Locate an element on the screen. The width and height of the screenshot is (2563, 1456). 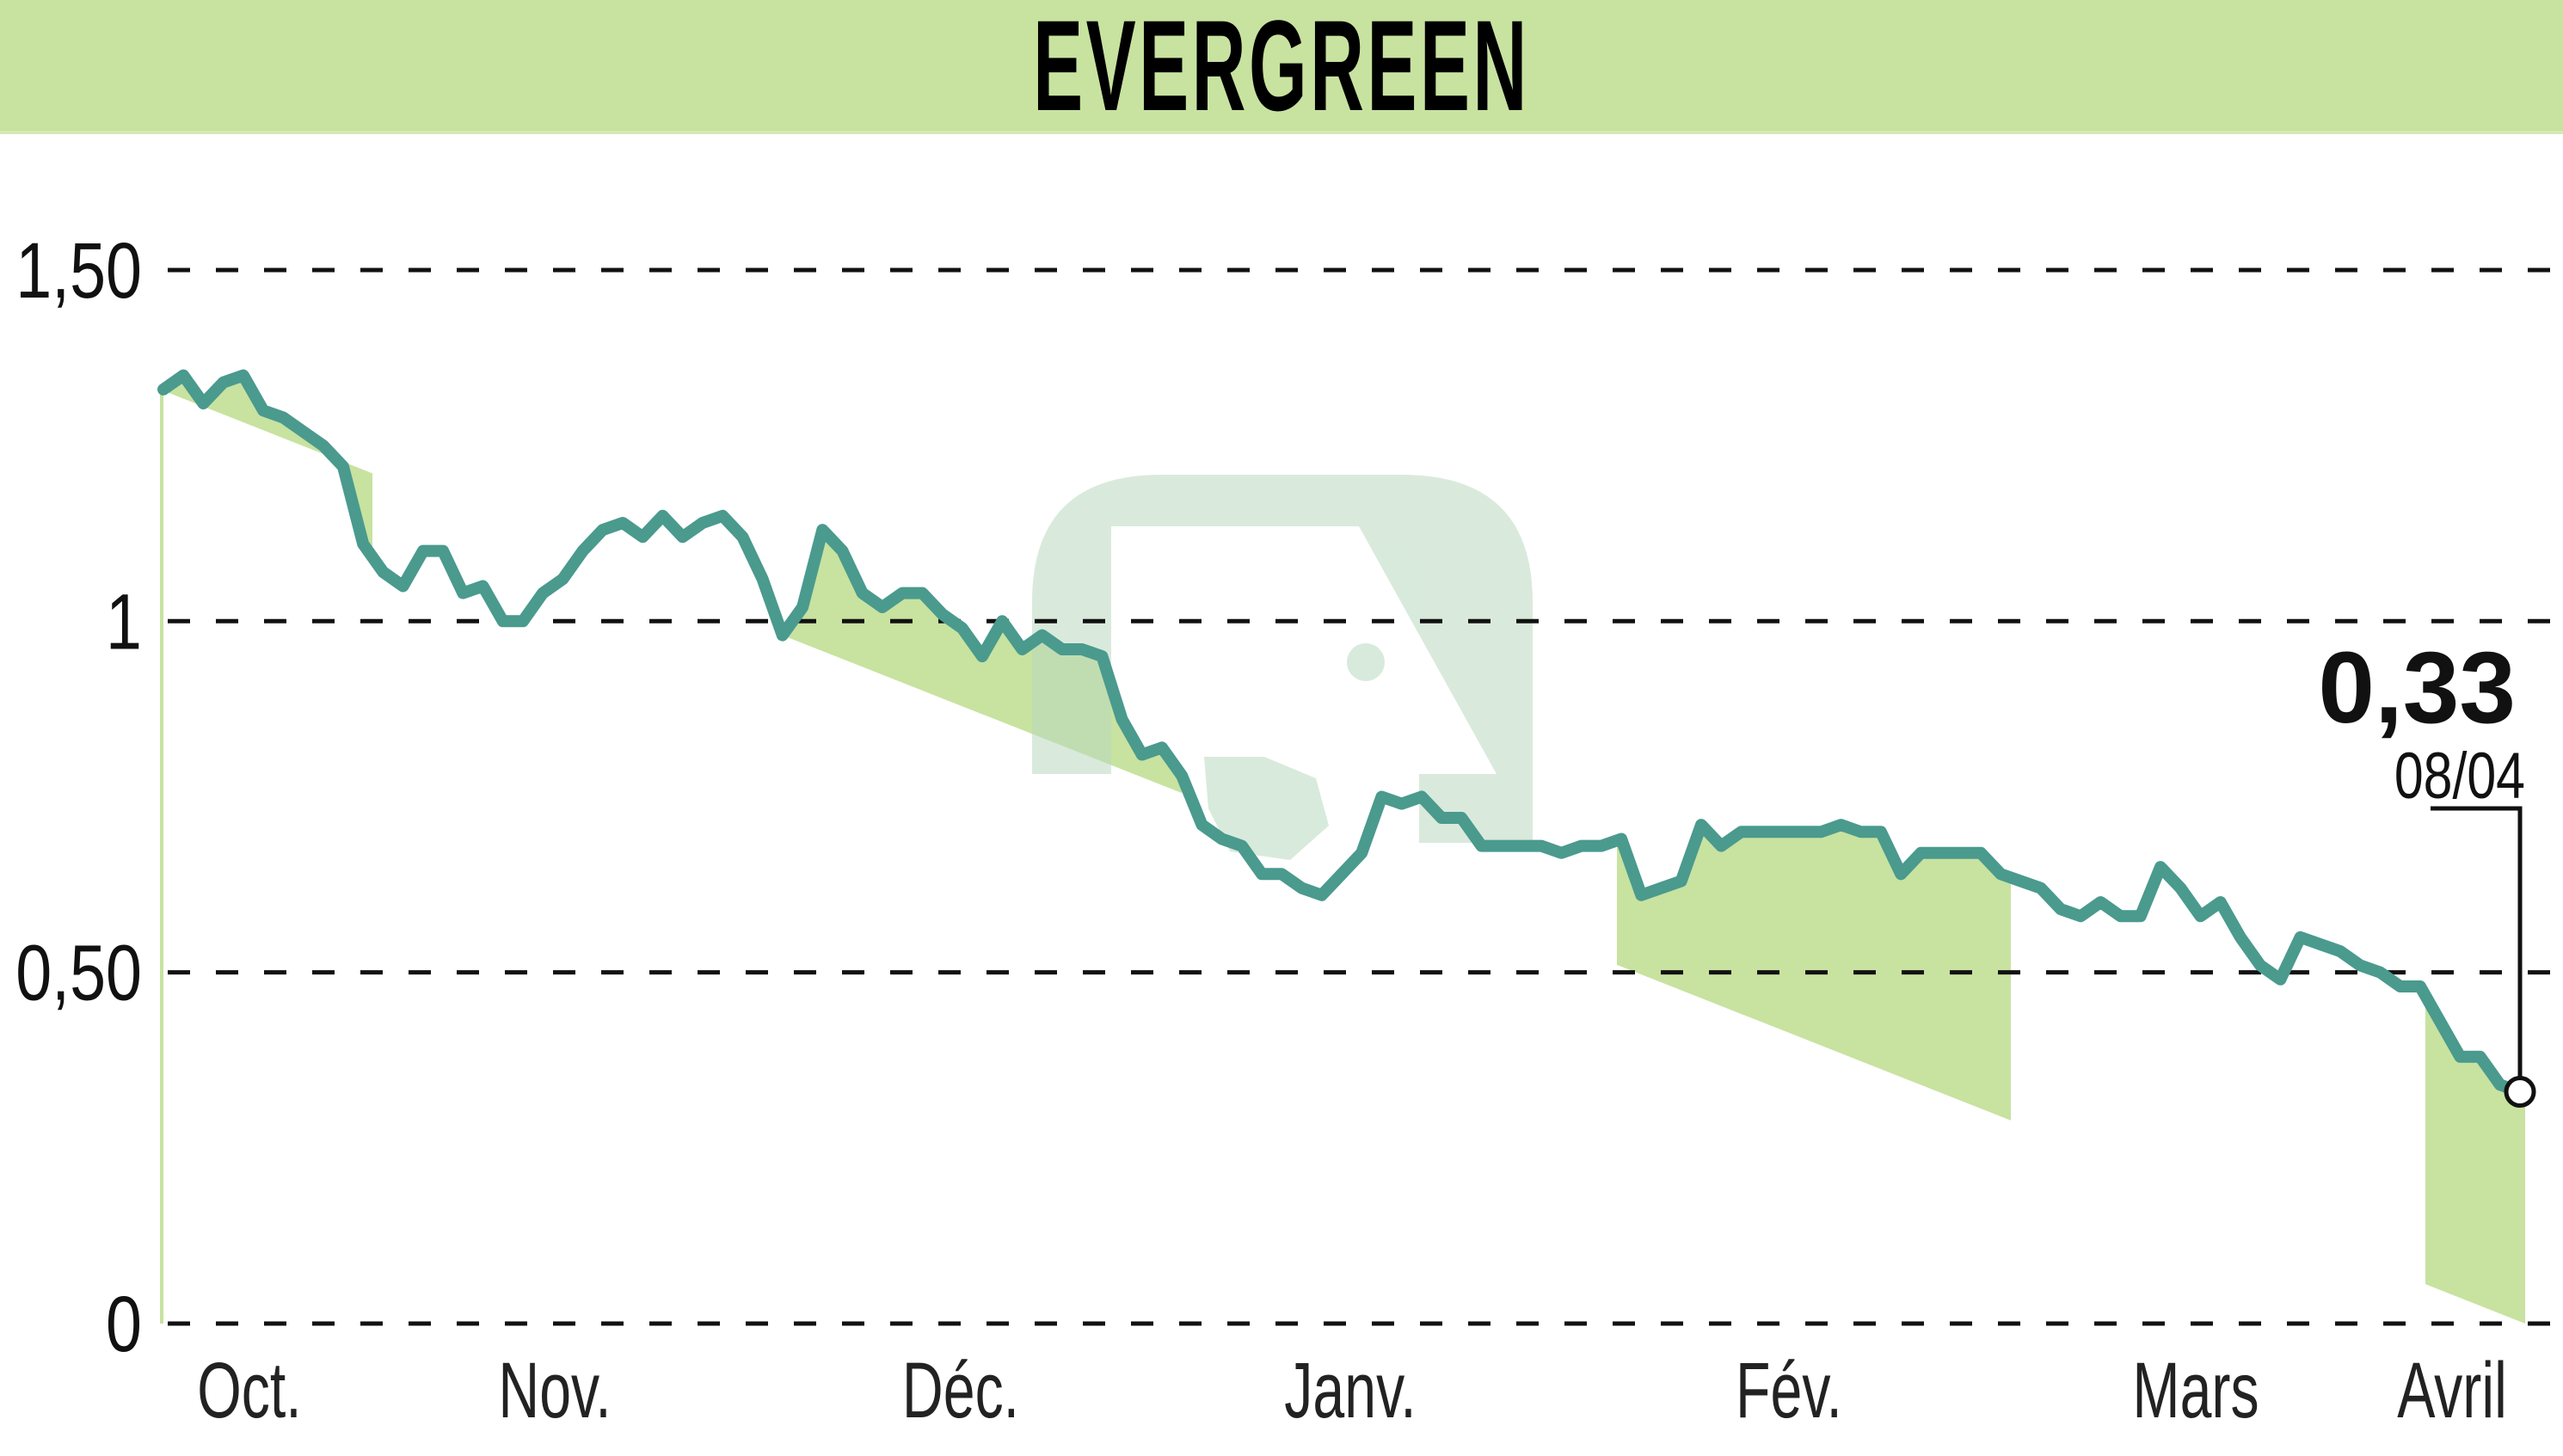
x-tick-label: Oct. is located at coordinates (249, 1390).